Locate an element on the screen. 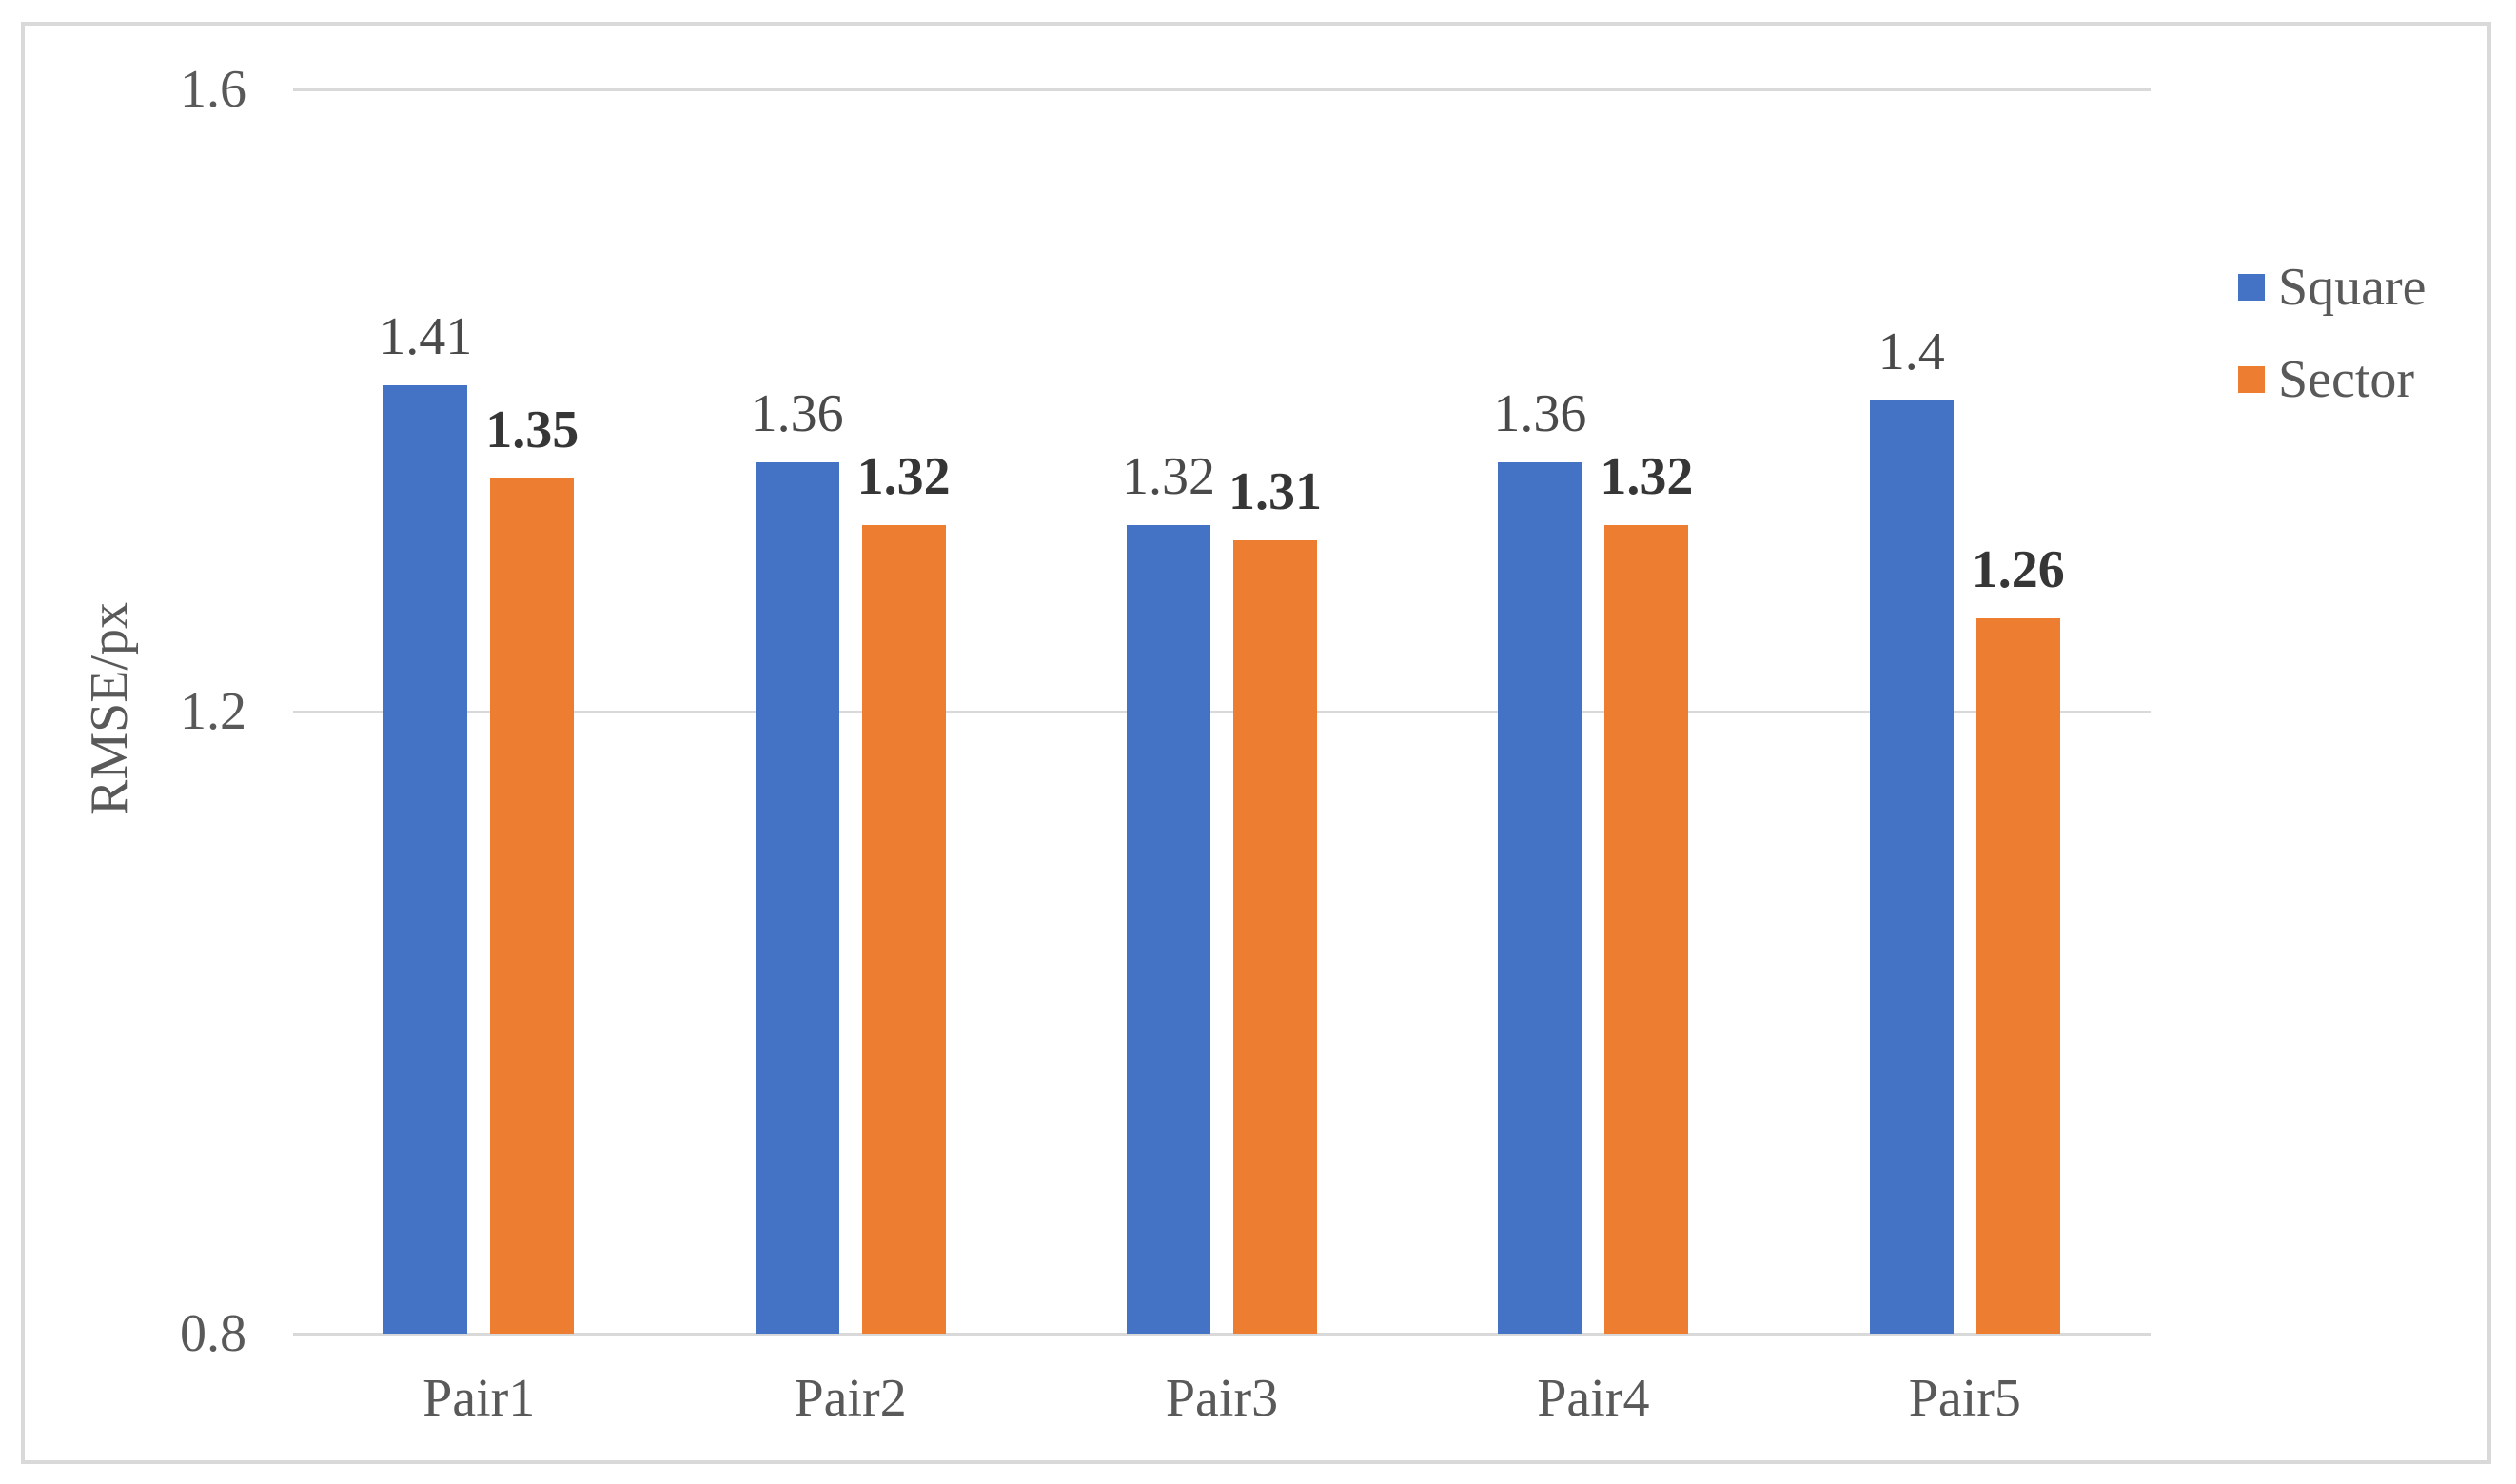 The image size is (2516, 1484). y-tick-label: 0.8 is located at coordinates (213, 1333).